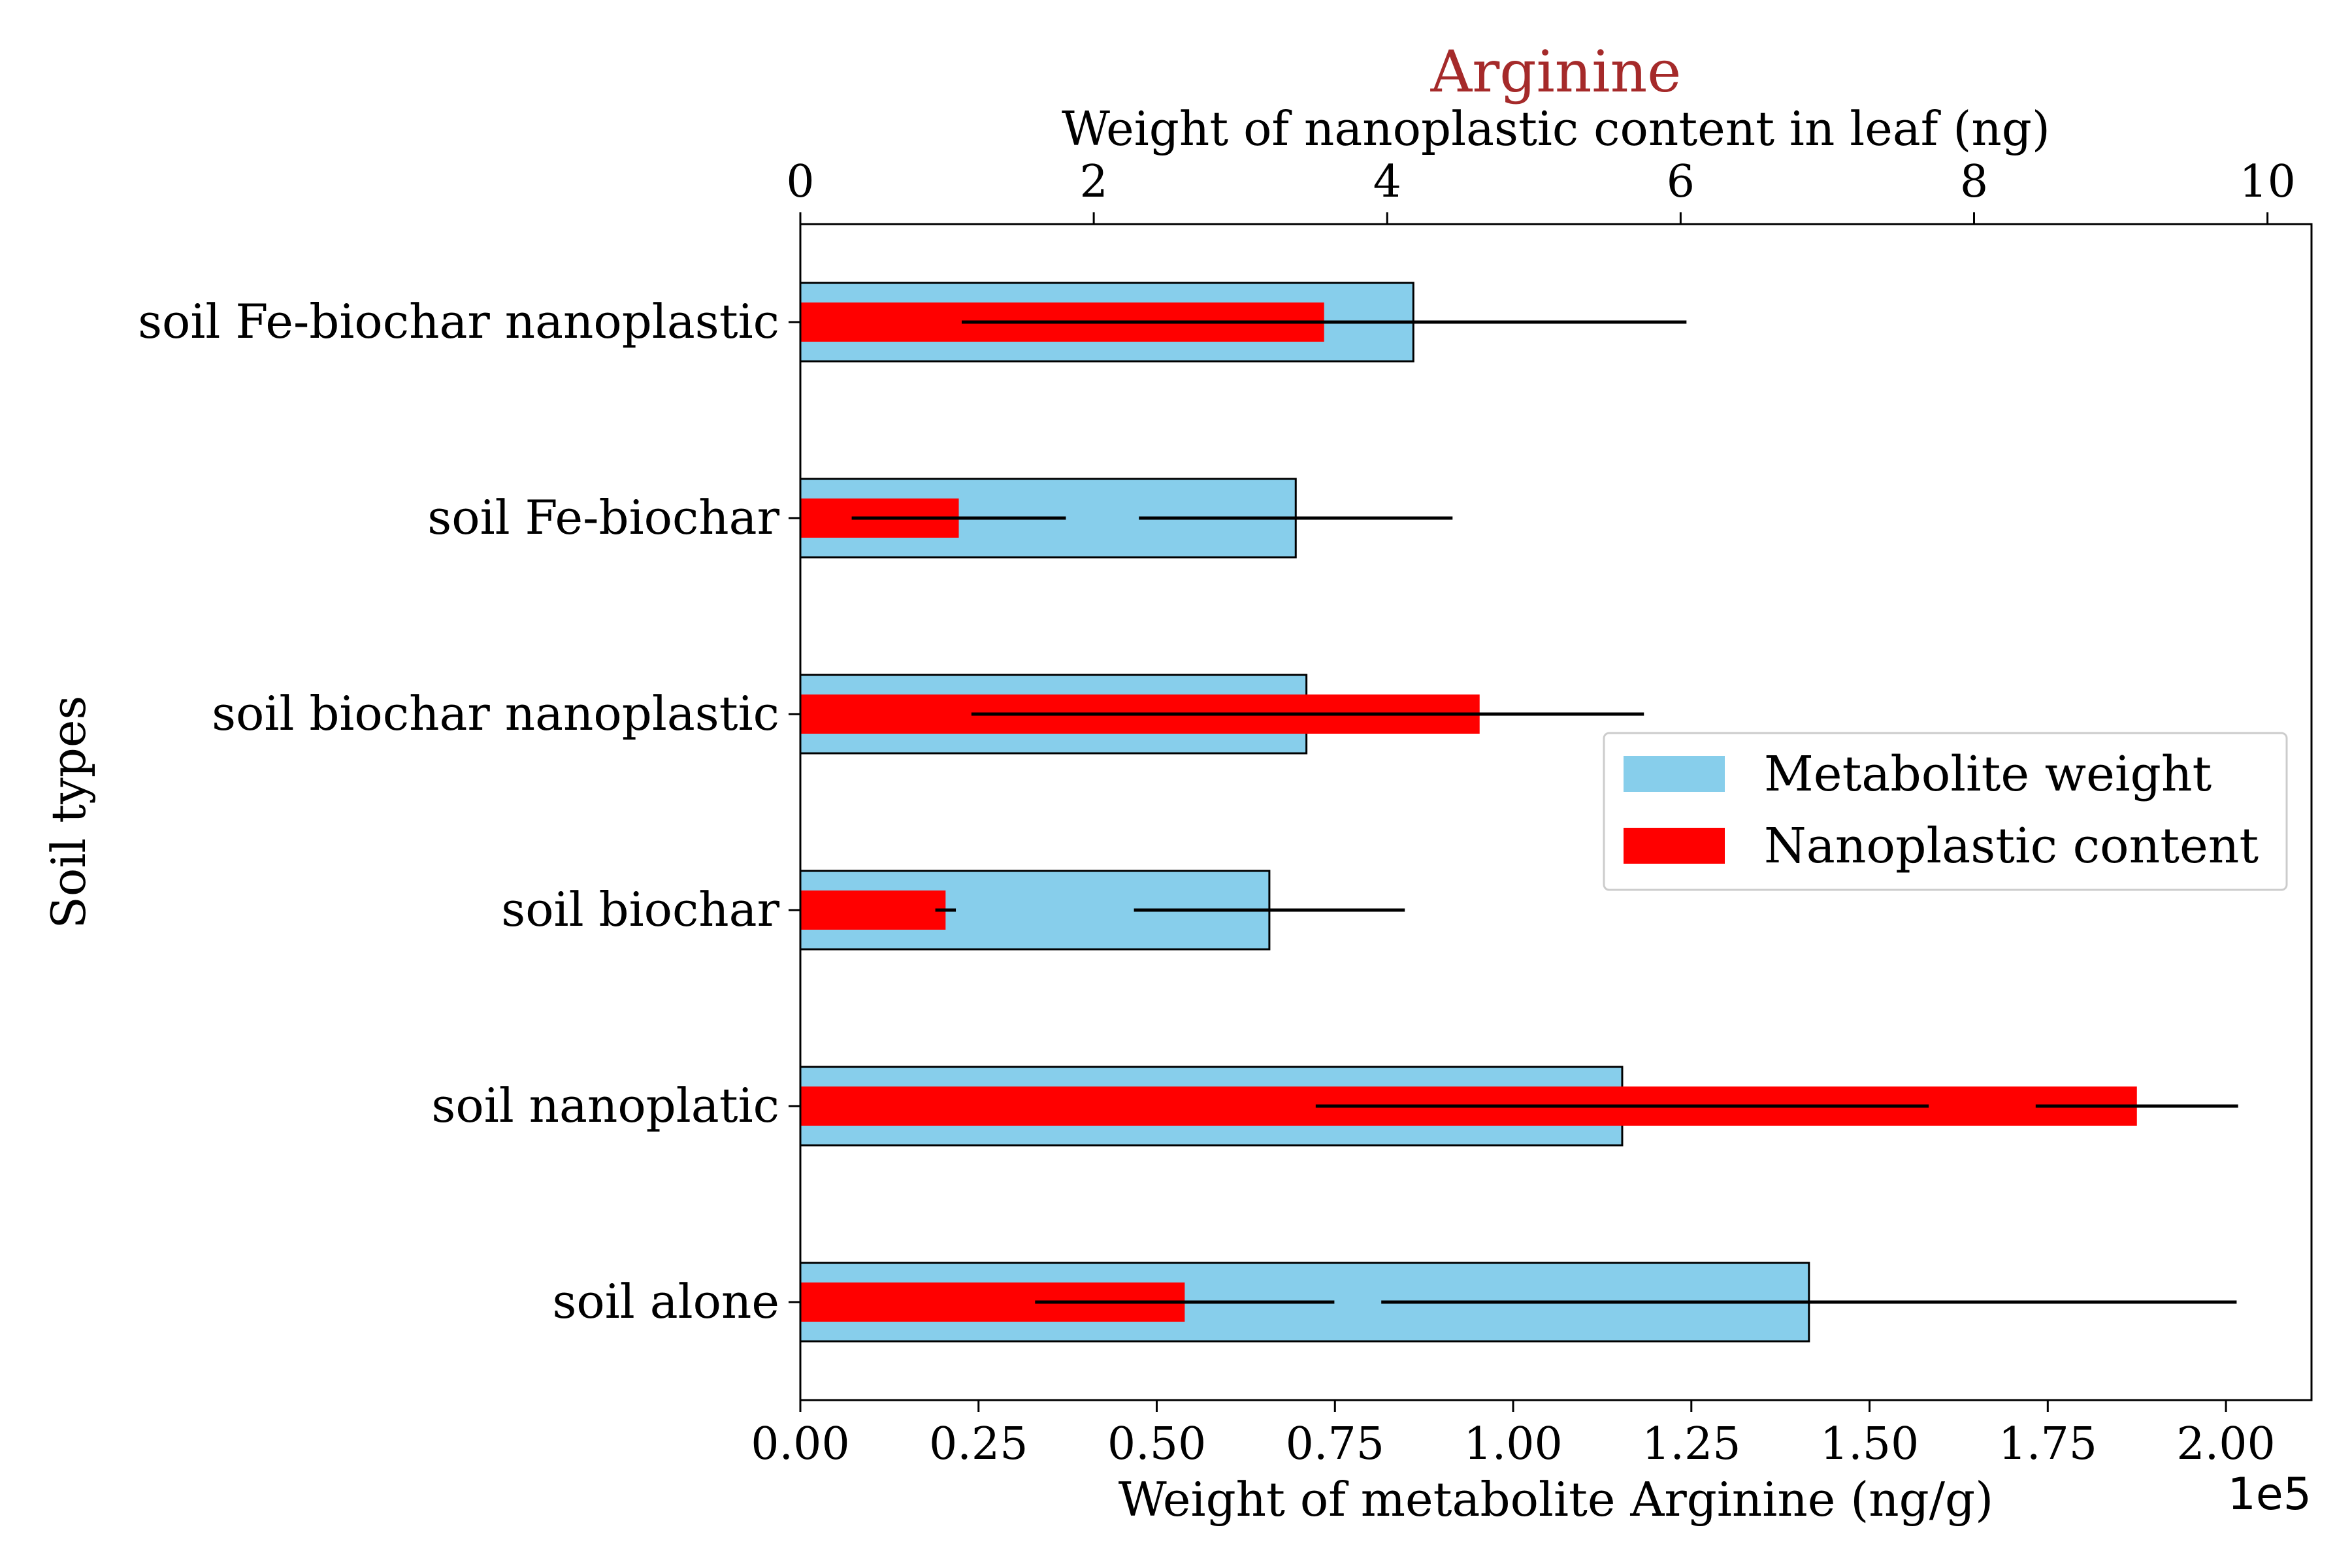 The width and height of the screenshot is (2352, 1568). What do you see at coordinates (800, 1444) in the screenshot?
I see `bottom-tick-label-0: 0.00` at bounding box center [800, 1444].